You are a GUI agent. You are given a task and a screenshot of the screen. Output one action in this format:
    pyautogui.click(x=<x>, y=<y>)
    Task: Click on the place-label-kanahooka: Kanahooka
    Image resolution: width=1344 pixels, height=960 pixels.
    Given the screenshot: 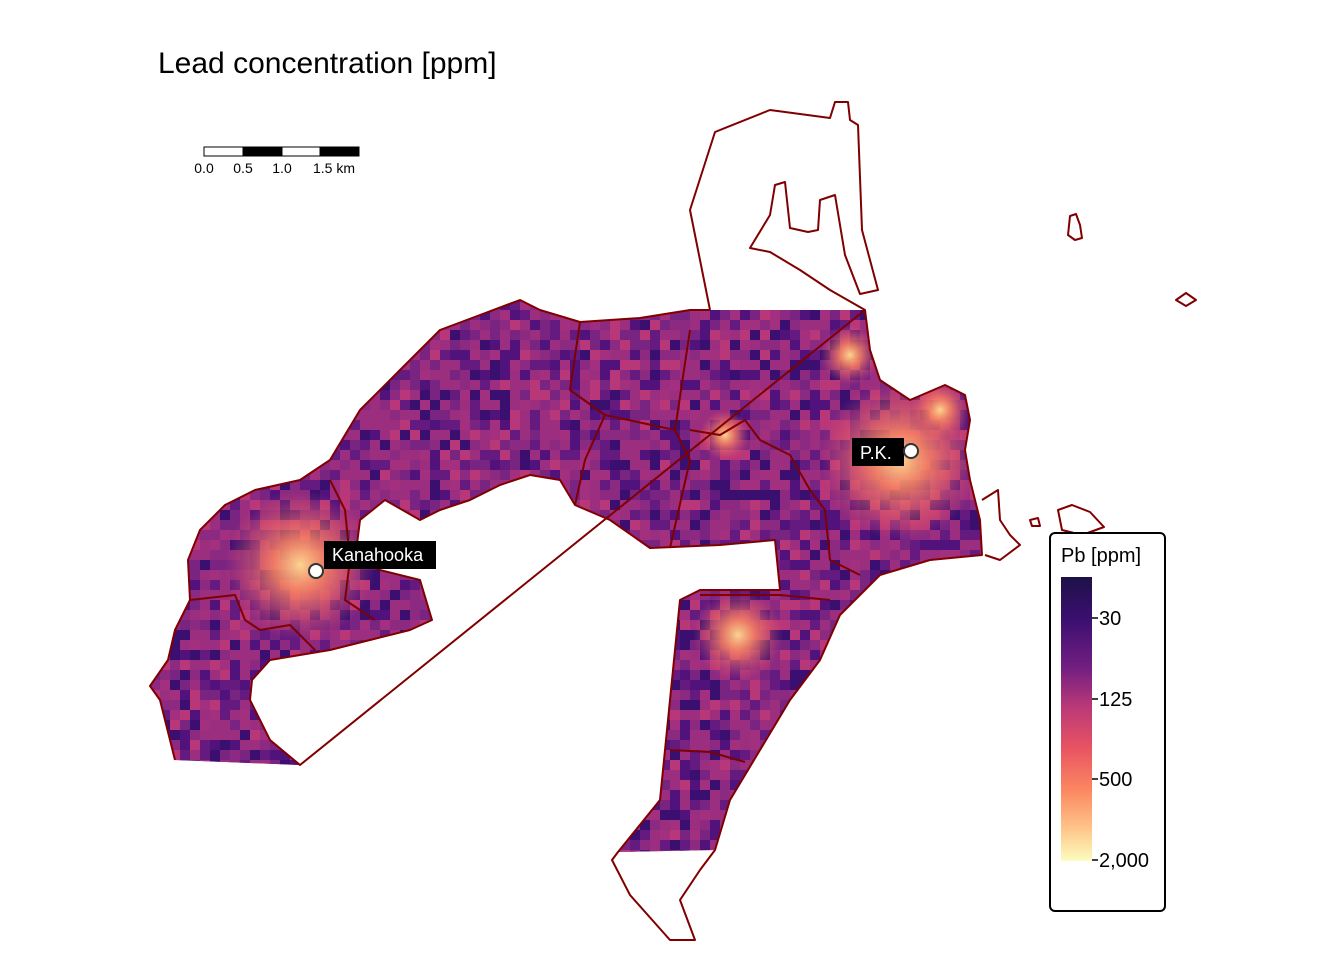 What is the action you would take?
    pyautogui.click(x=378, y=555)
    